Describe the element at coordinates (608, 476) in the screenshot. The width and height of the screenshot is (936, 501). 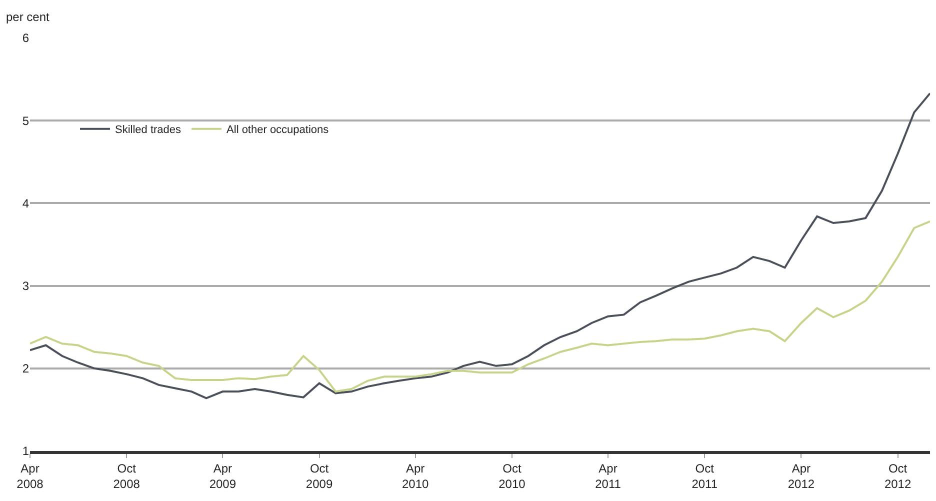
I see `x-tick-label: Apr 2011` at that location.